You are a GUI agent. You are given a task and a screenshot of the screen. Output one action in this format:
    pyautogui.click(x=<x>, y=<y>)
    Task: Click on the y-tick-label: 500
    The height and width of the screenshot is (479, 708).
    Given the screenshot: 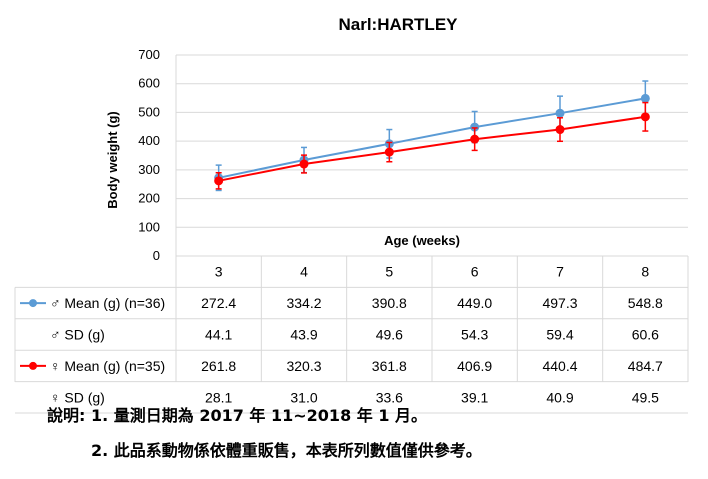 What is the action you would take?
    pyautogui.click(x=149, y=111)
    